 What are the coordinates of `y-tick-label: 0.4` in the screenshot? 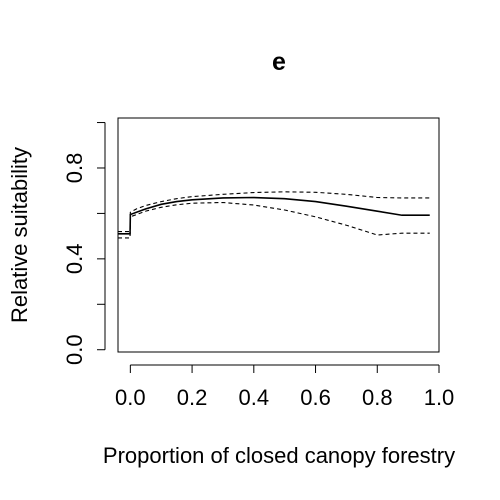 It's located at (74, 259).